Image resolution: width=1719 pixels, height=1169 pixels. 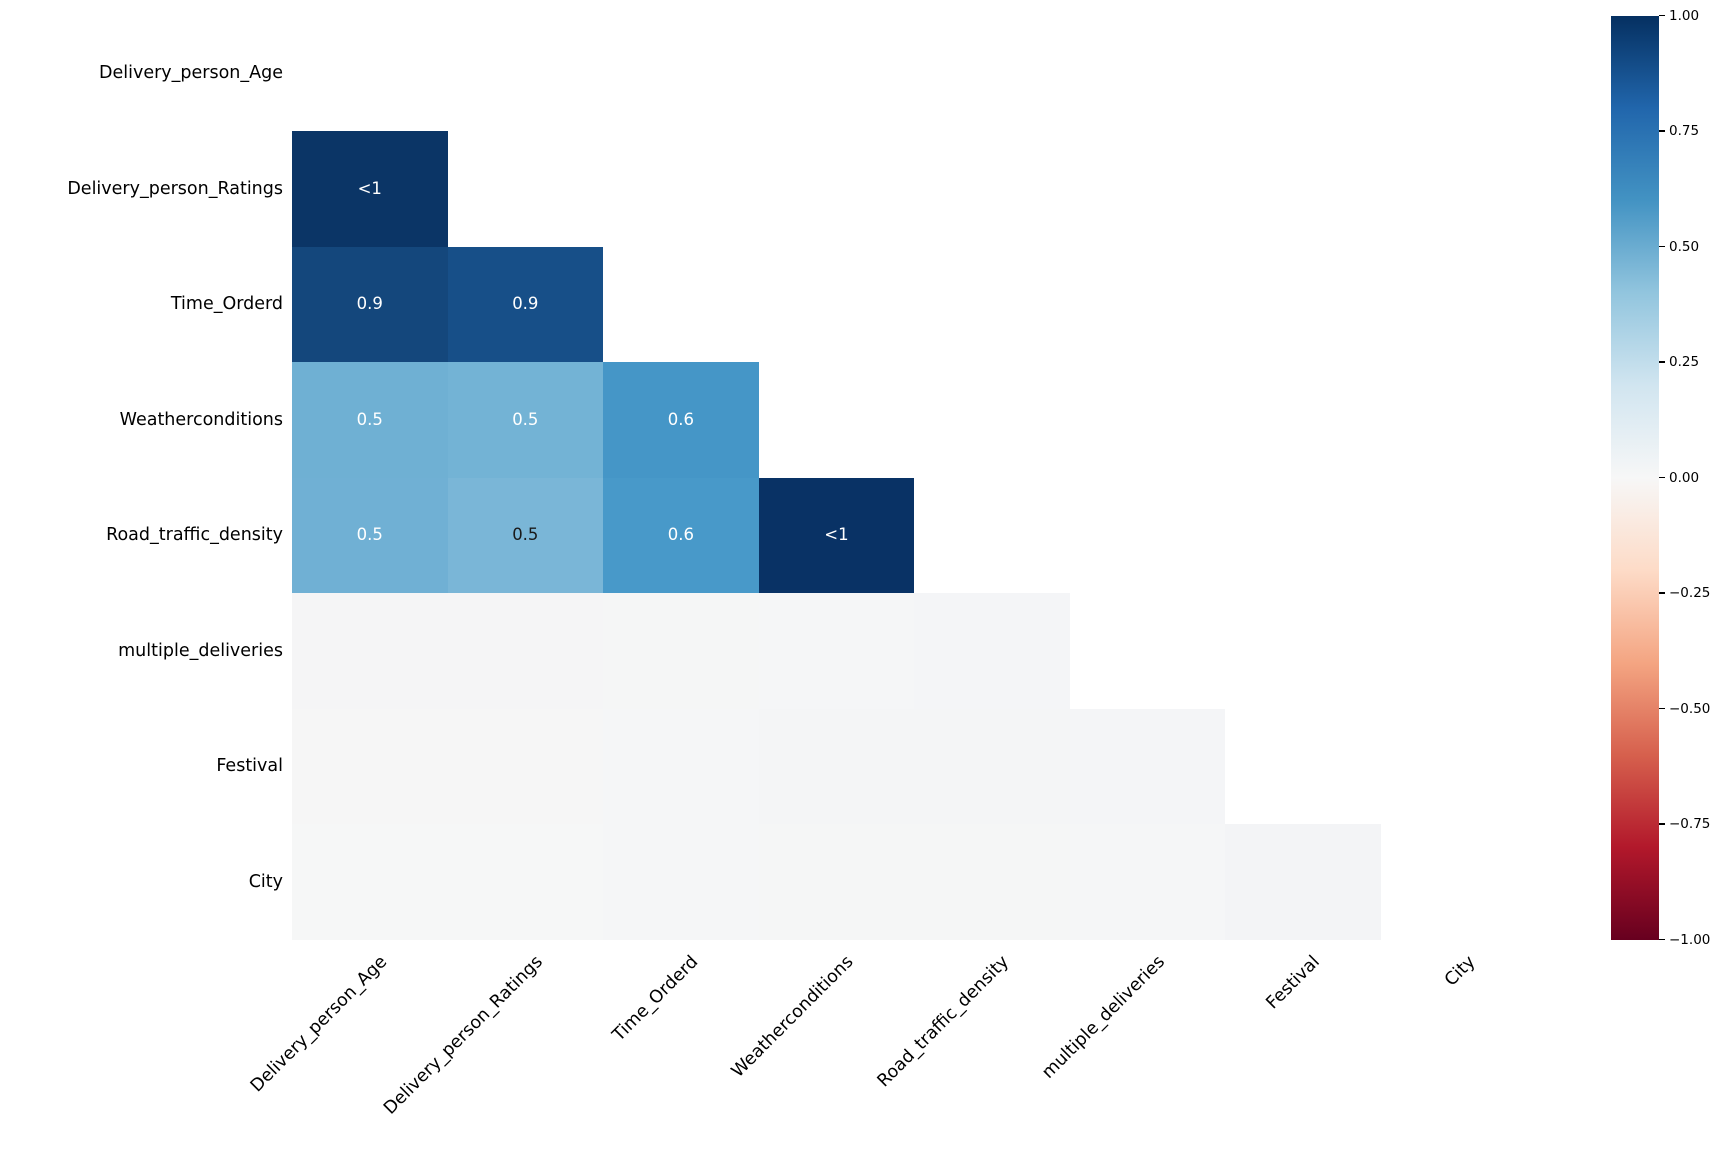 What do you see at coordinates (1684, 362) in the screenshot?
I see `colorbar-tick-label: 0.25` at bounding box center [1684, 362].